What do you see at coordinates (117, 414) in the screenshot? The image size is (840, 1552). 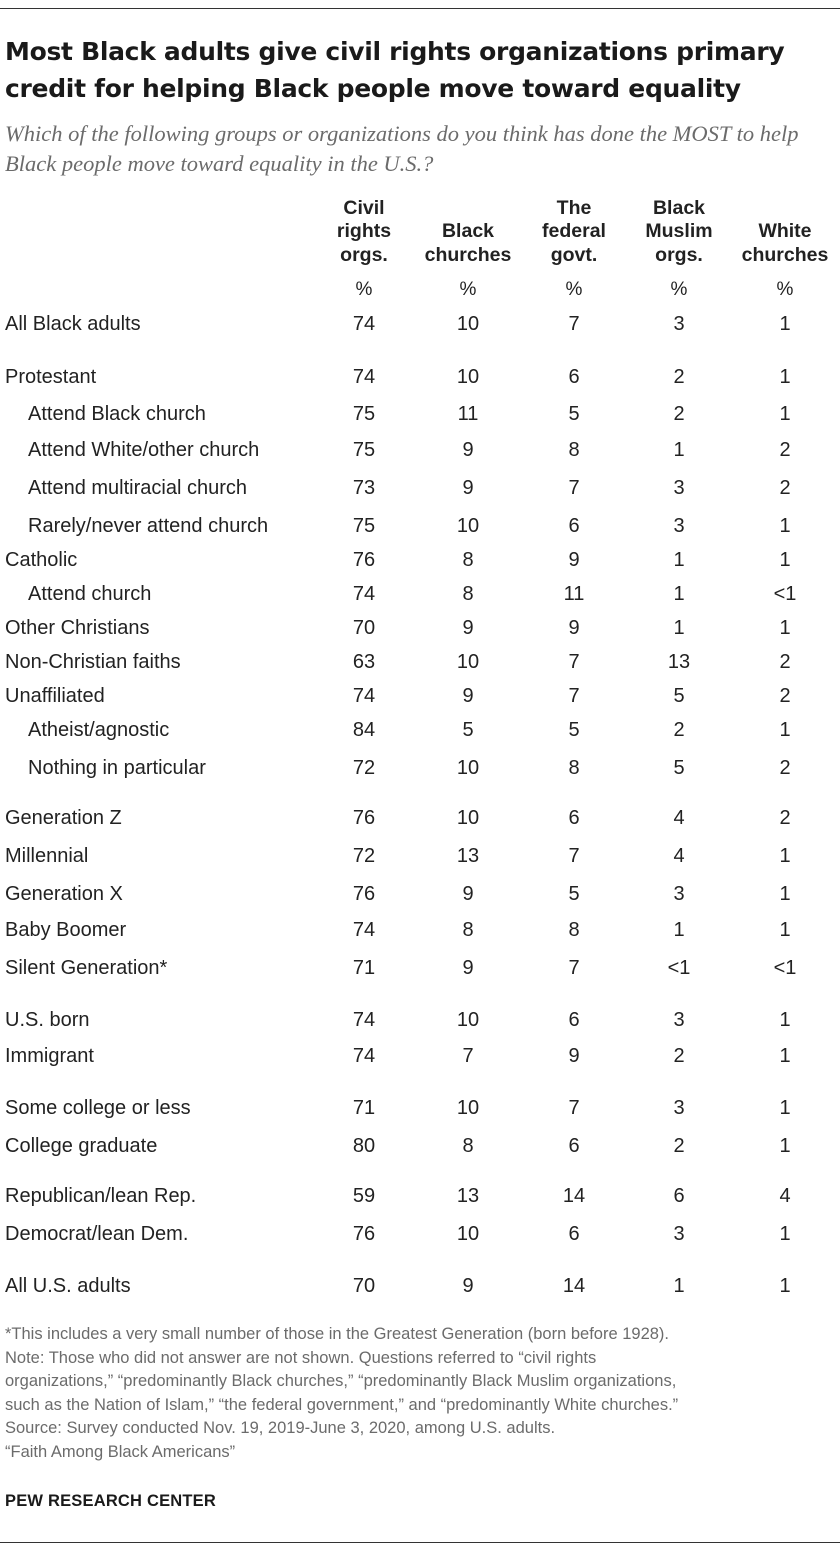 I see `row-label: Attend Black church` at bounding box center [117, 414].